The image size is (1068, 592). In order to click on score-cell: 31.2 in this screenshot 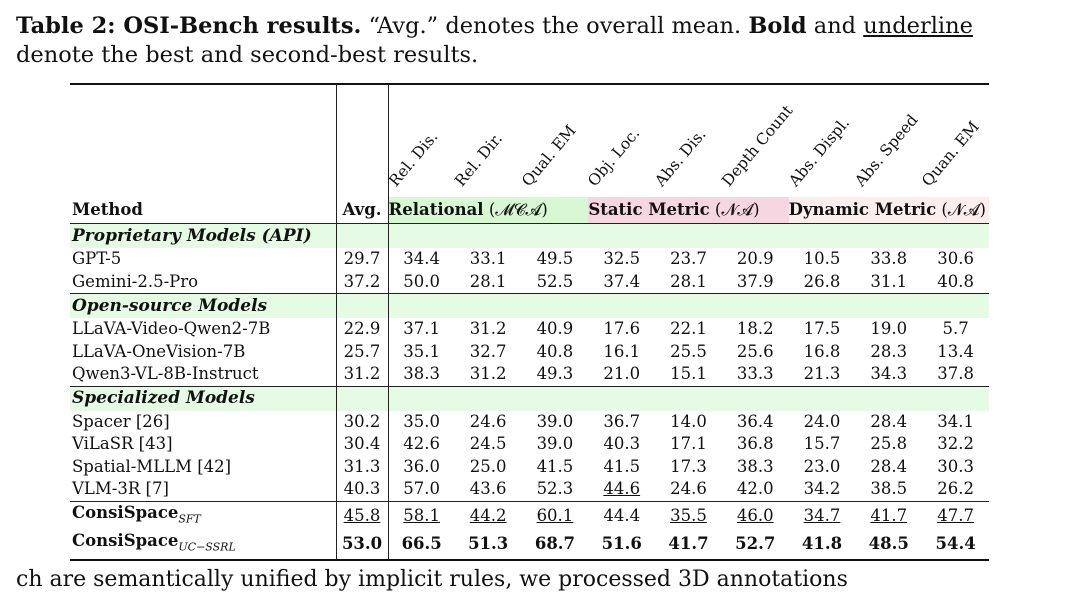, I will do `click(488, 374)`.